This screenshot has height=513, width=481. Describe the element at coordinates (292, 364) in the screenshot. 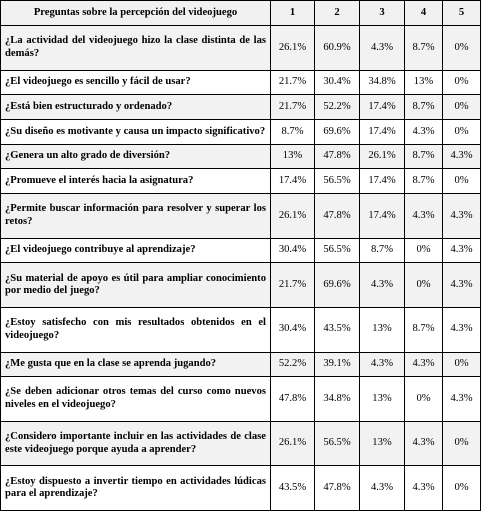

I see `percent-cell-1: 52.2%` at that location.